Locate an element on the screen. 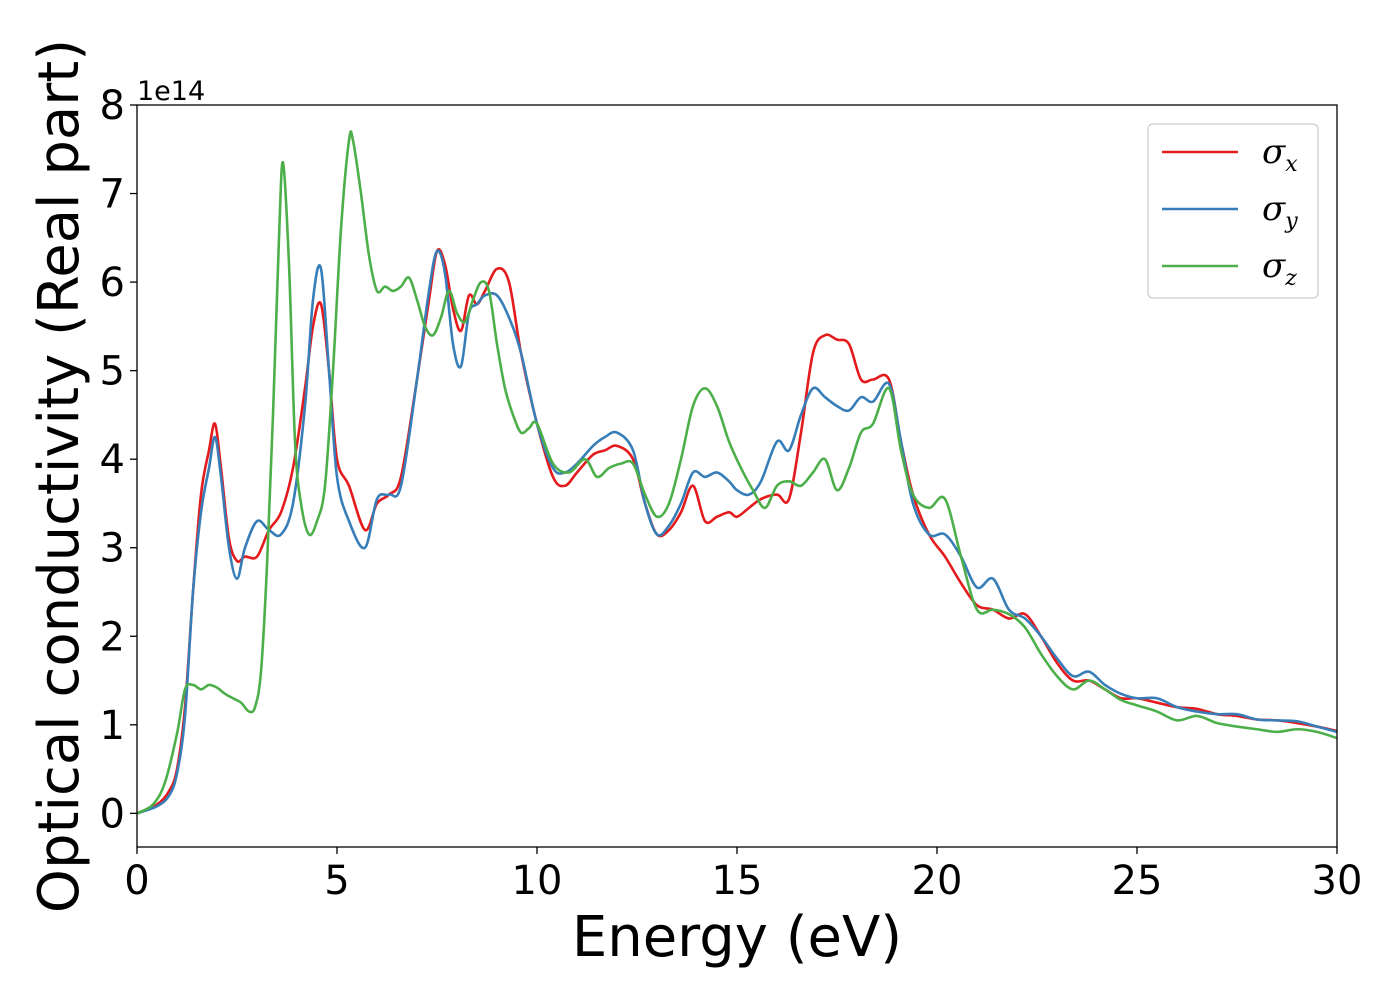  y-axis: 0 1 2 3 4 5 6 7 8 is located at coordinates (118, 460).